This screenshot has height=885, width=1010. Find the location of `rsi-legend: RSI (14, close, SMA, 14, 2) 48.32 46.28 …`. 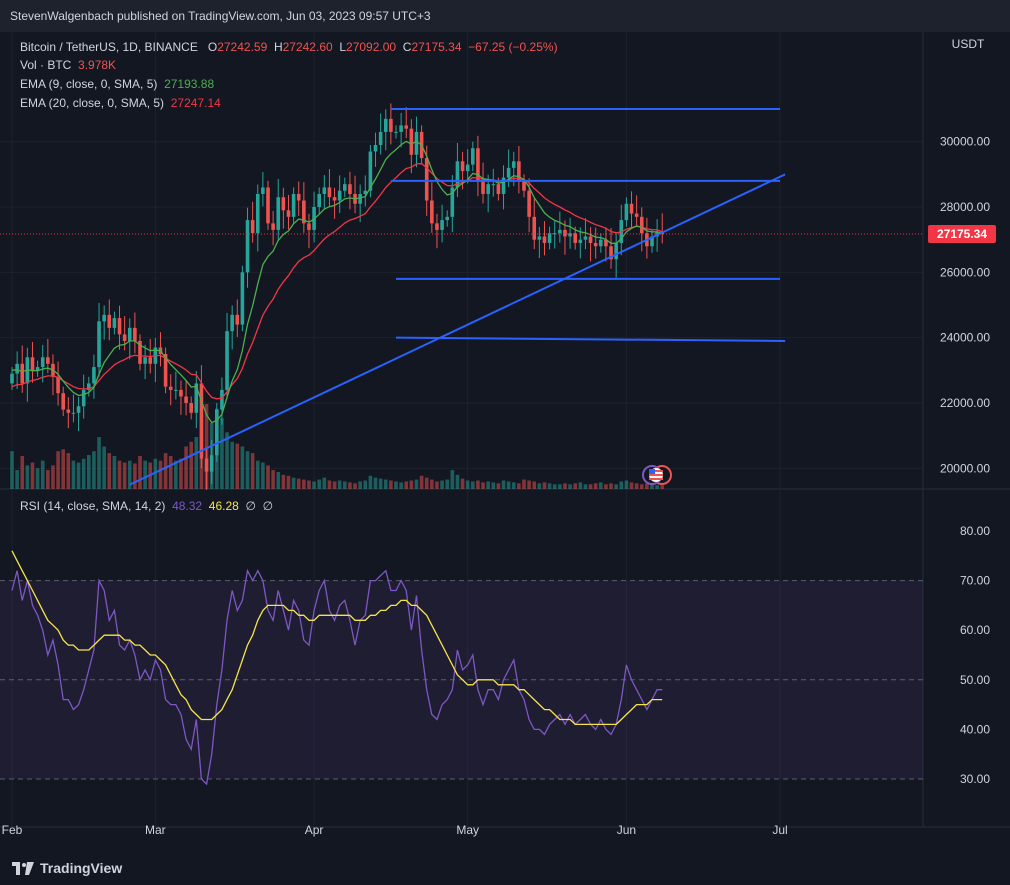

rsi-legend: RSI (14, close, SMA, 14, 2) 48.32 46.28 … is located at coordinates (146, 506).